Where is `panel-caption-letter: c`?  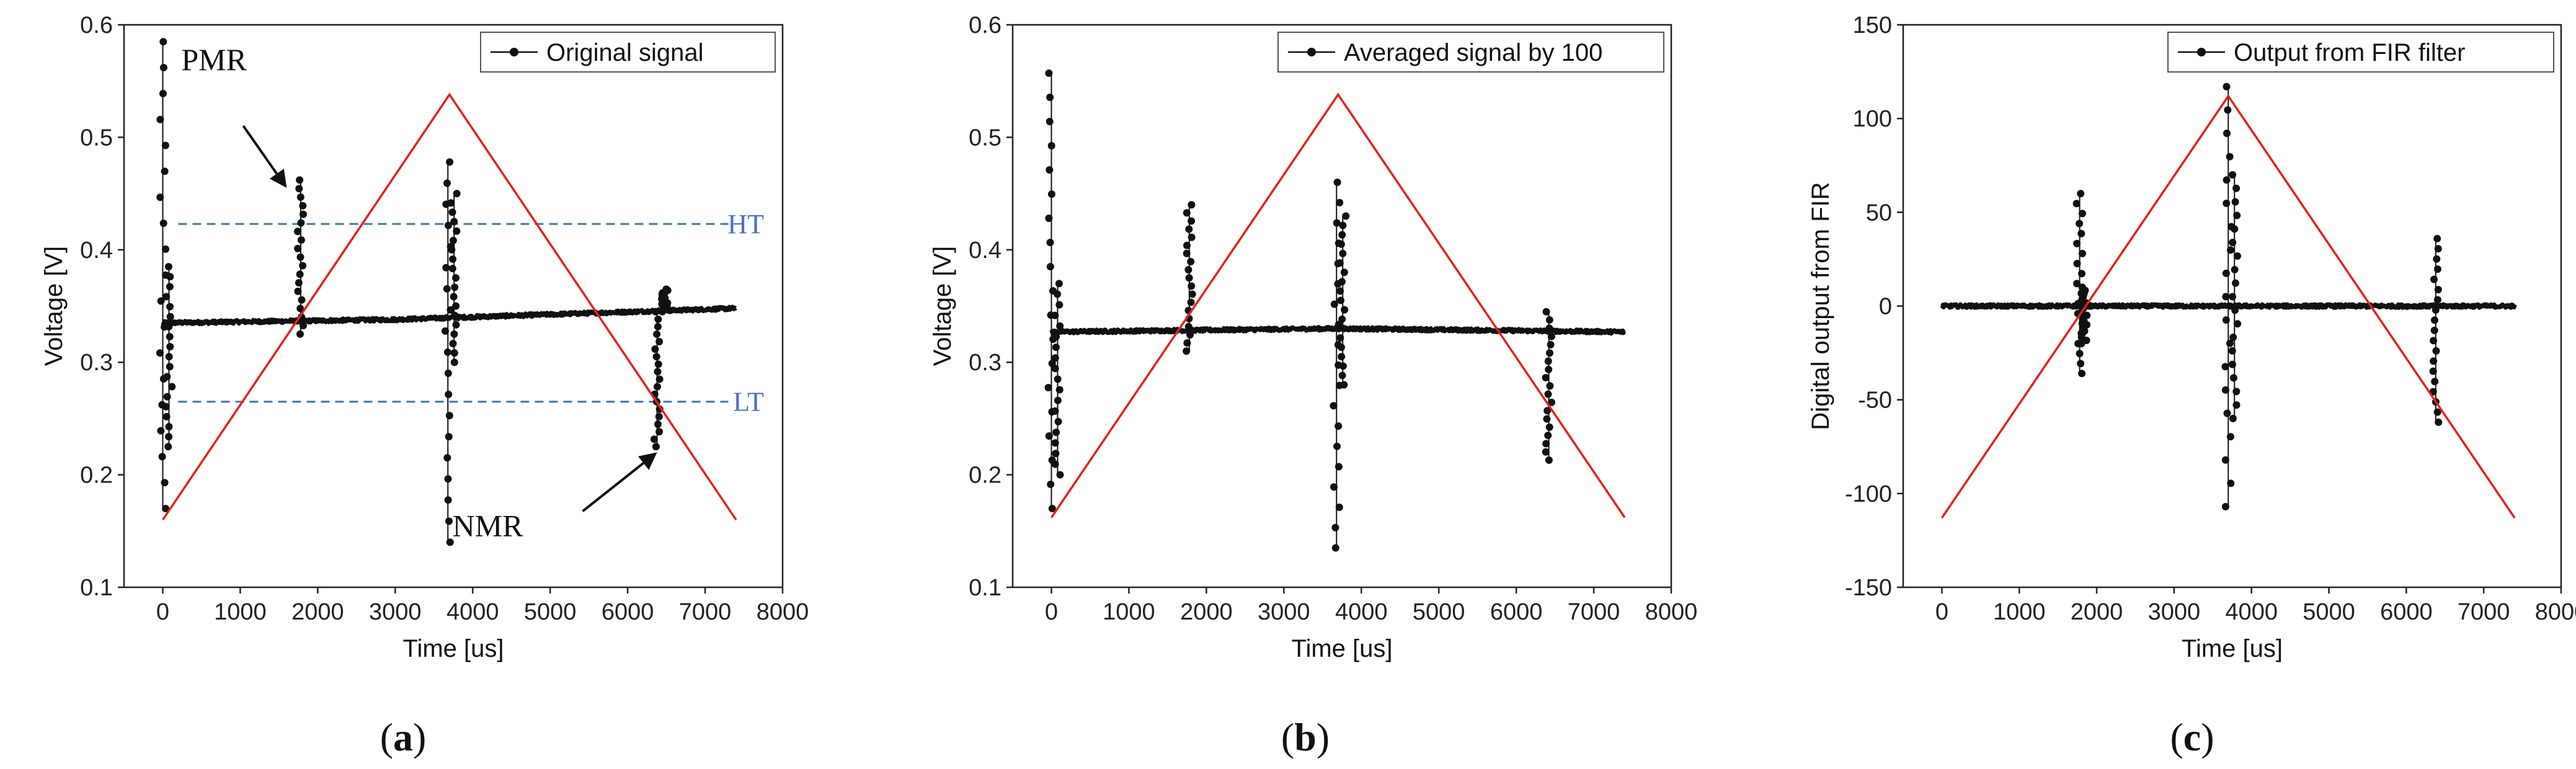
panel-caption-letter: c is located at coordinates (2192, 737).